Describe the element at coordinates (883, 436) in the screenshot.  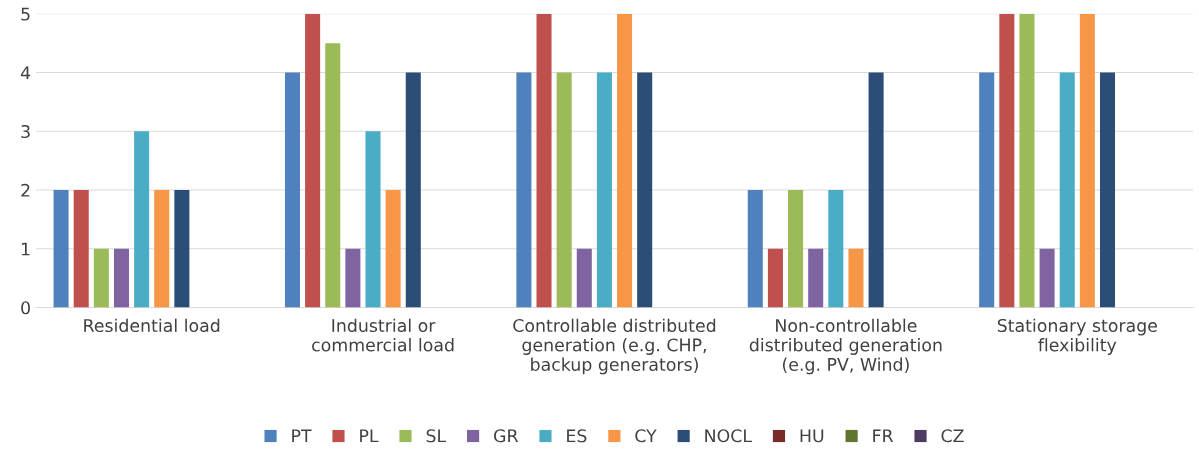
I see `legend-label: FR` at that location.